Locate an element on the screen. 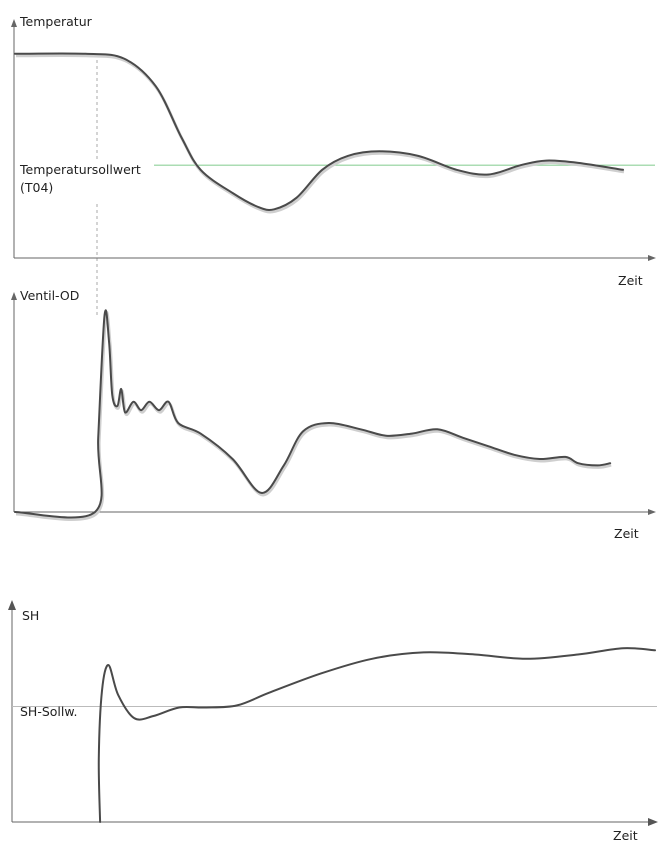 This screenshot has width=659, height=845. valve-x-label: Zeit is located at coordinates (626, 533).